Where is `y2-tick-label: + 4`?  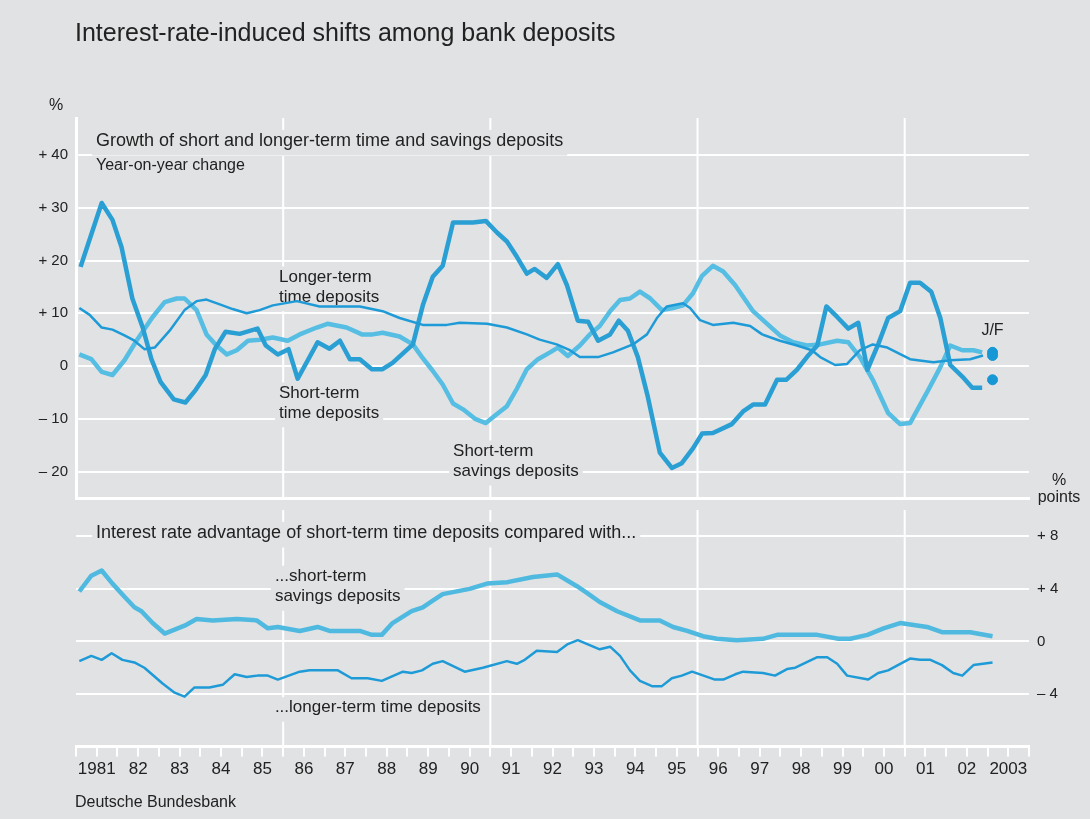
y2-tick-label: + 4 is located at coordinates (1048, 588).